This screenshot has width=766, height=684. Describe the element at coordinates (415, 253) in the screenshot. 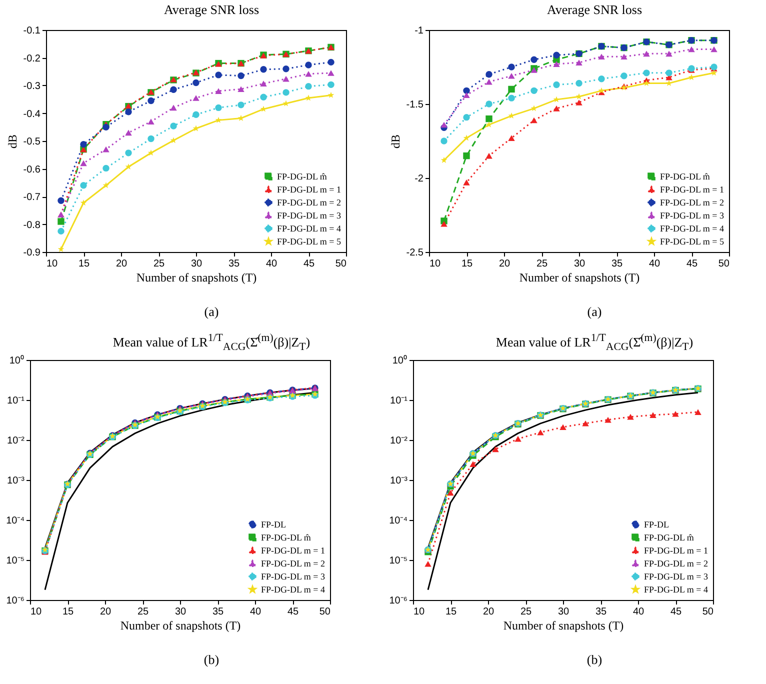

I see `y-tick-label: -2.5` at that location.